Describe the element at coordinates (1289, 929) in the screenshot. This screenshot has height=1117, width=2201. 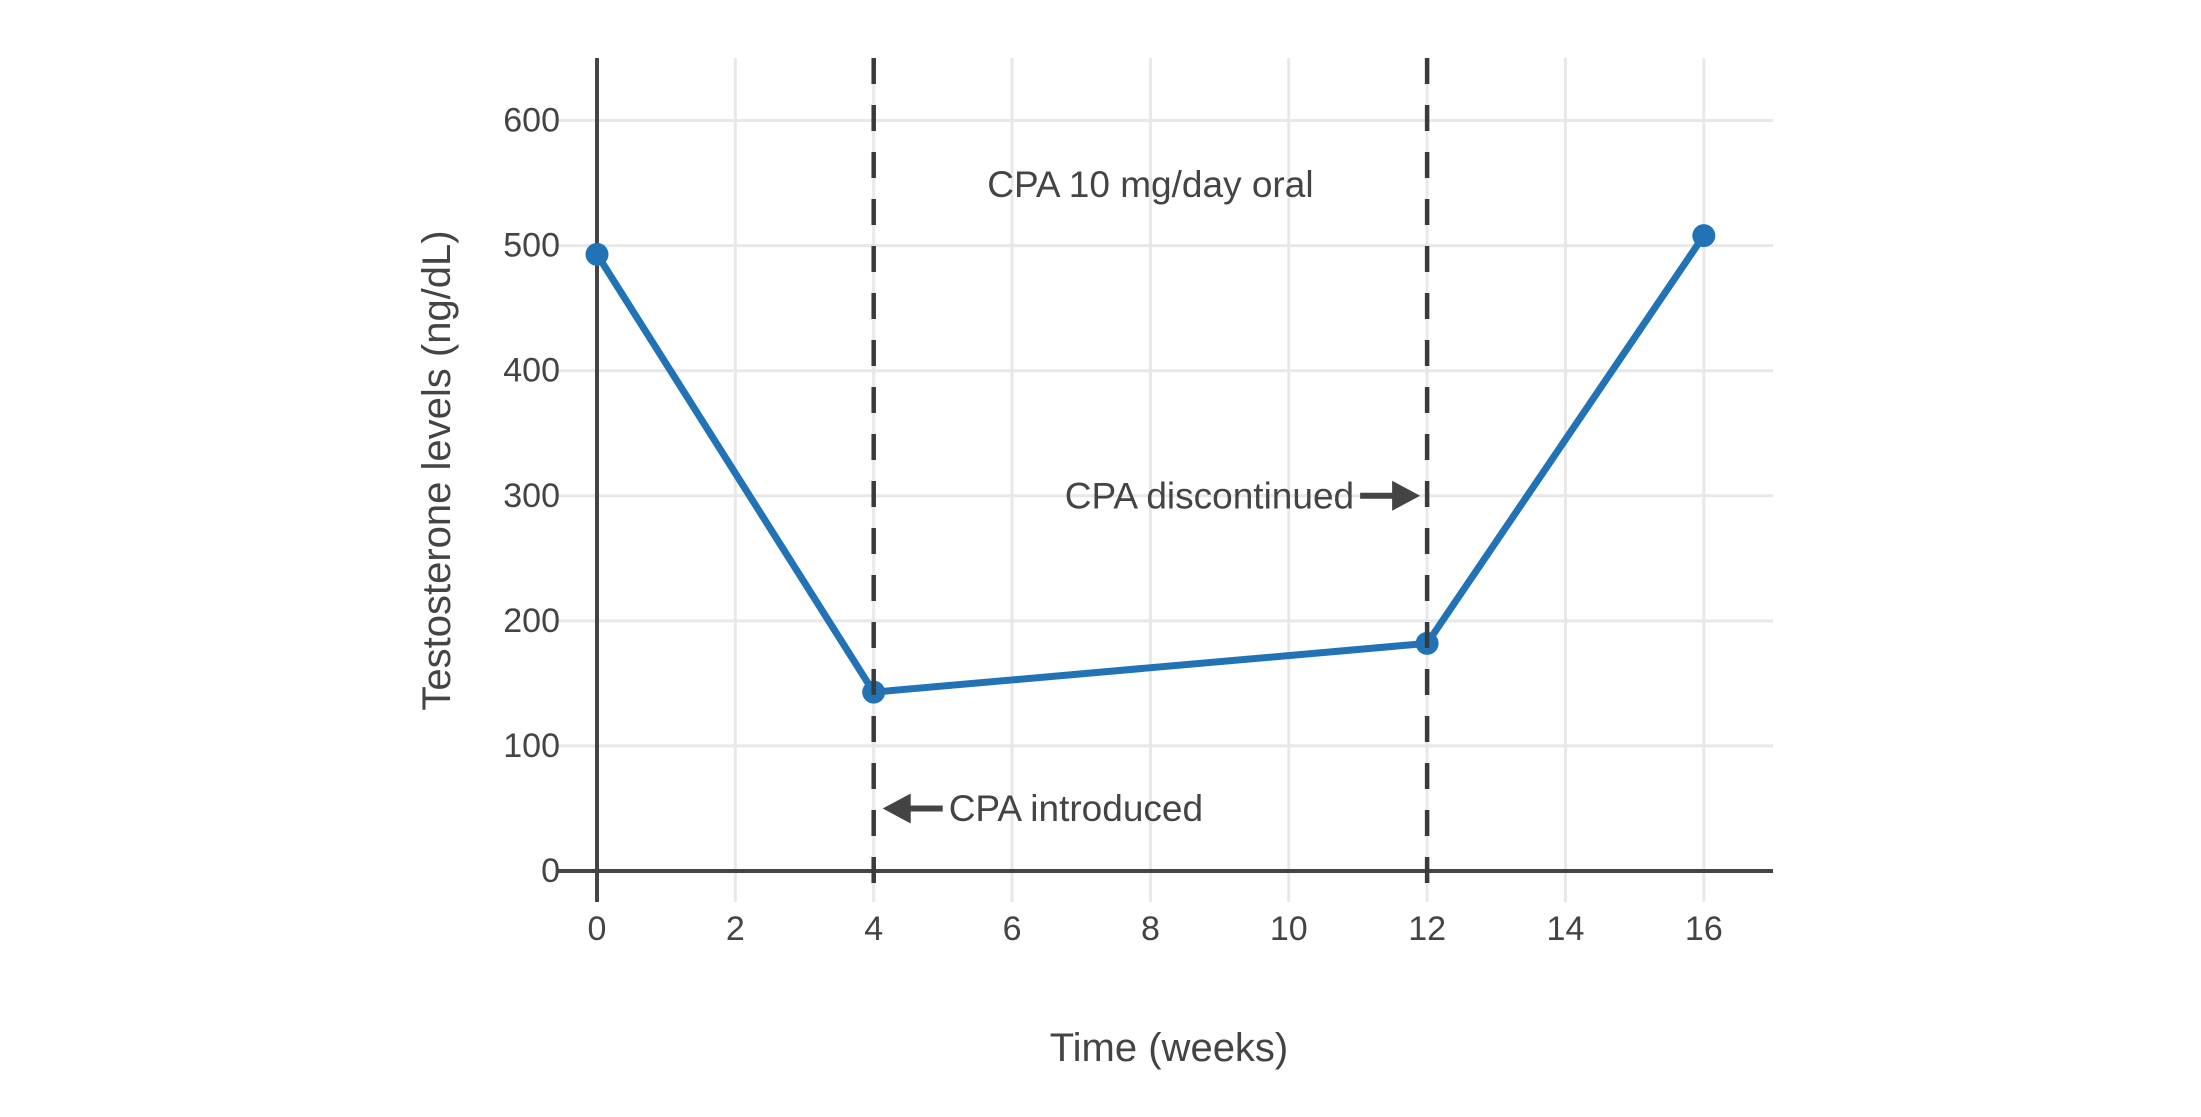
I see `x-tick-label: 10` at that location.